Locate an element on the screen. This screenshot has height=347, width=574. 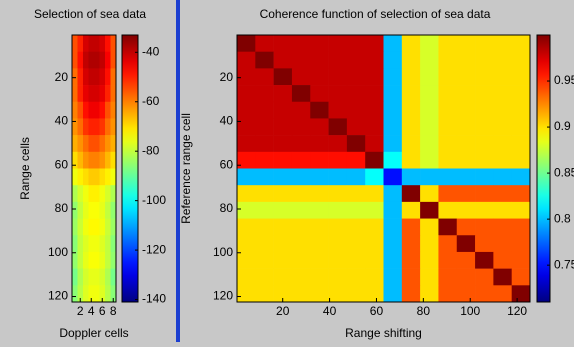
x-tick-label: 100 is located at coordinates (470, 311).